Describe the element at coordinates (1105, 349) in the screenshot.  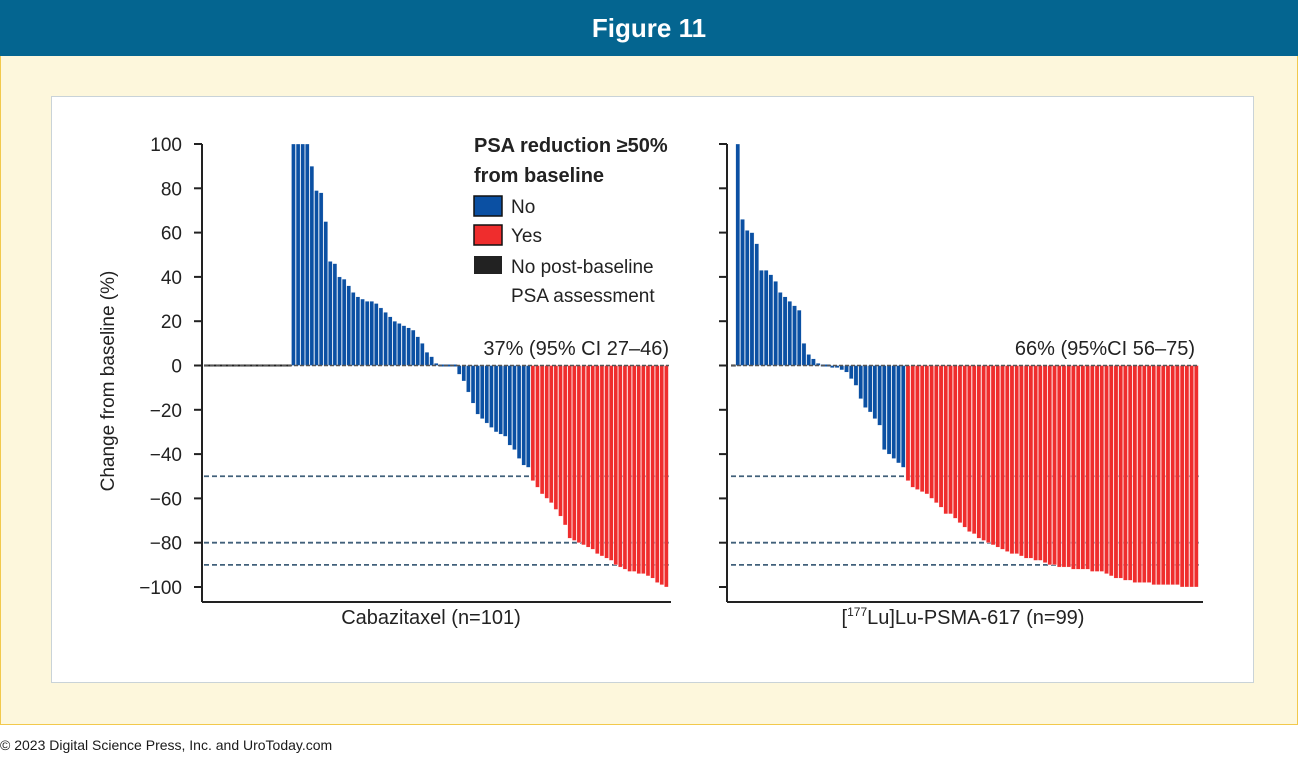
I see `response-rate-annotation-right: 66% (95%CI 56–75)` at that location.